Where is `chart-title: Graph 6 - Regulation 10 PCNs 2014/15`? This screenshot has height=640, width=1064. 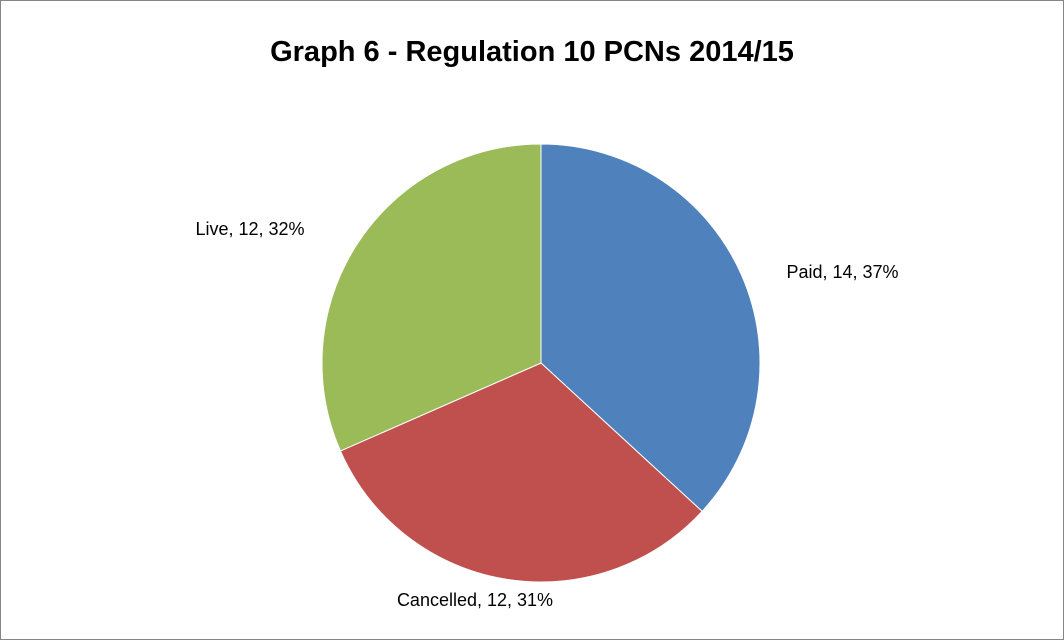
chart-title: Graph 6 - Regulation 10 PCNs 2014/15 is located at coordinates (532, 52).